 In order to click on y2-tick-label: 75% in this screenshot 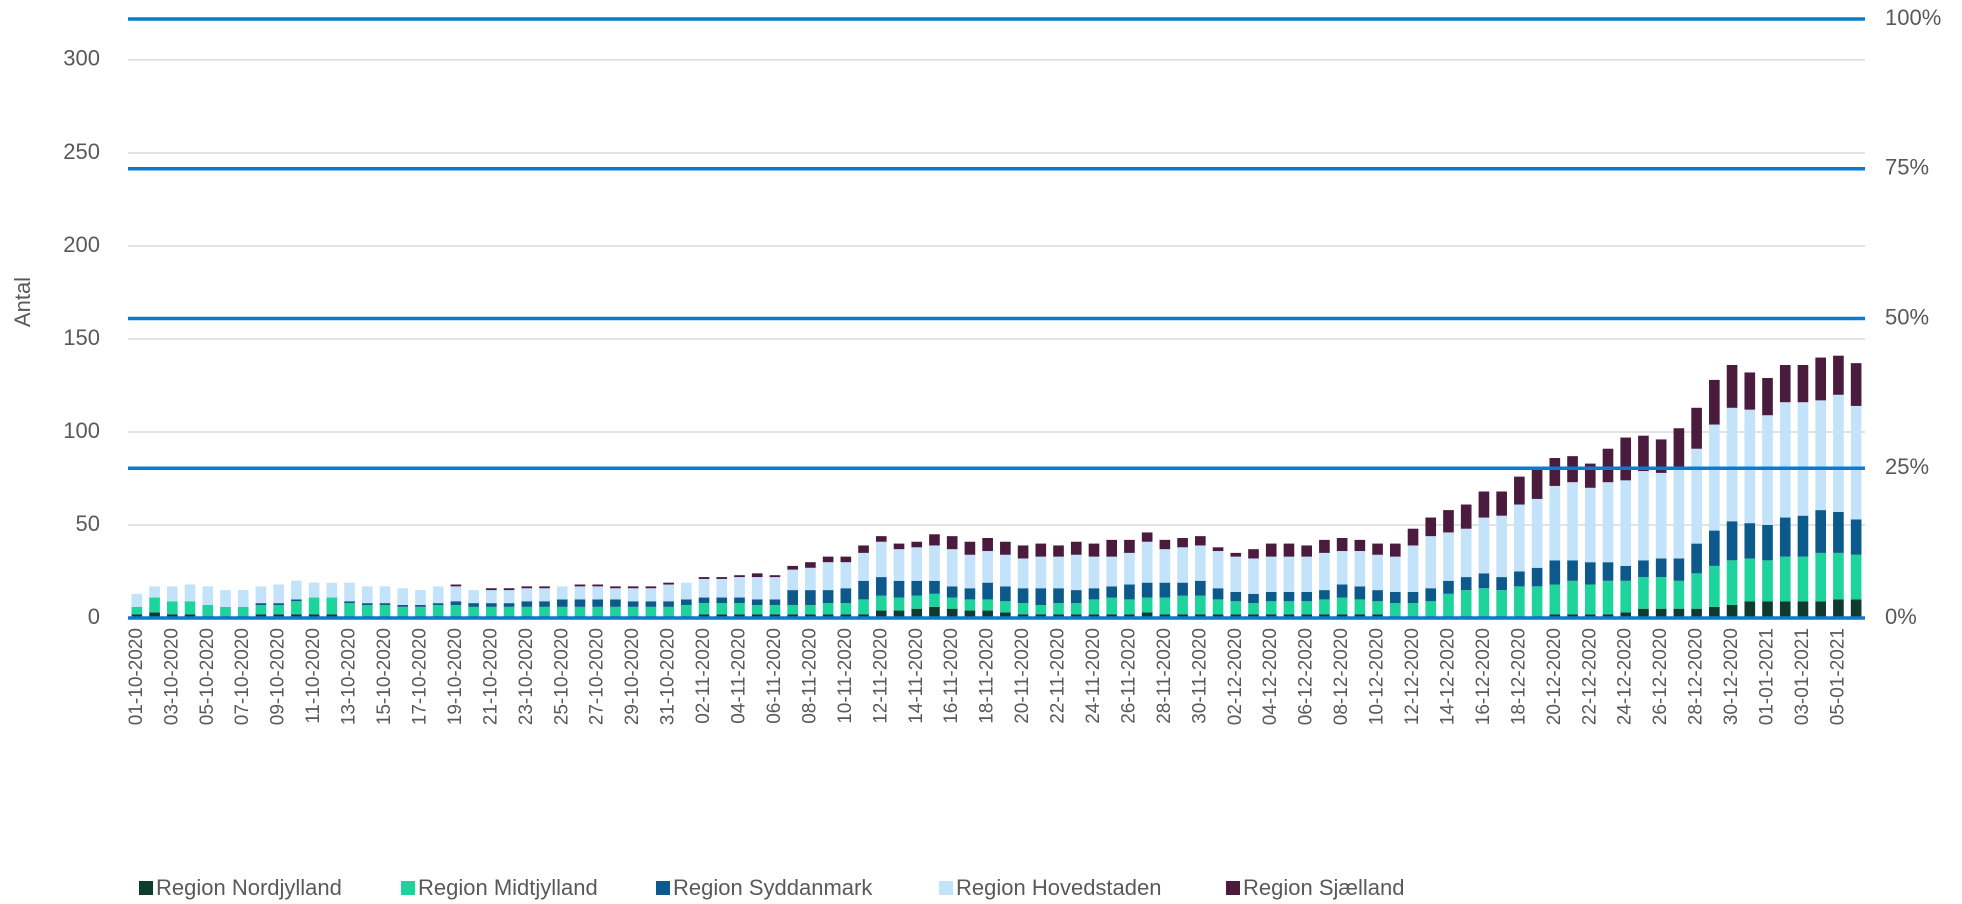, I will do `click(1907, 167)`.